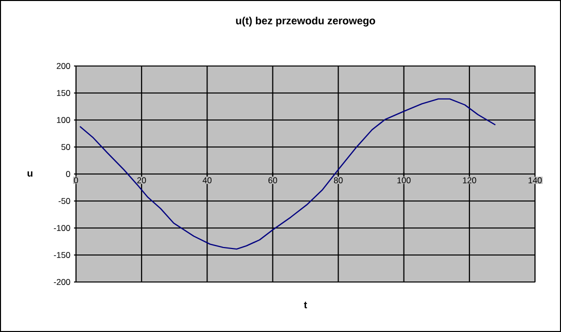  I want to click on x-tick-label: 0, so click(76, 180).